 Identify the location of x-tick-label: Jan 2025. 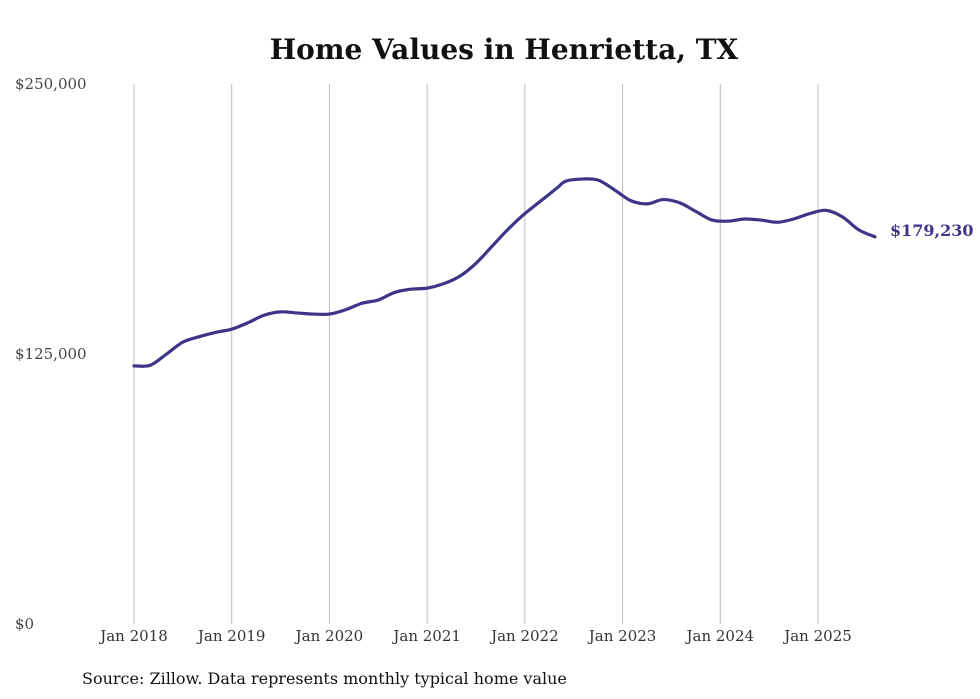
(817, 636).